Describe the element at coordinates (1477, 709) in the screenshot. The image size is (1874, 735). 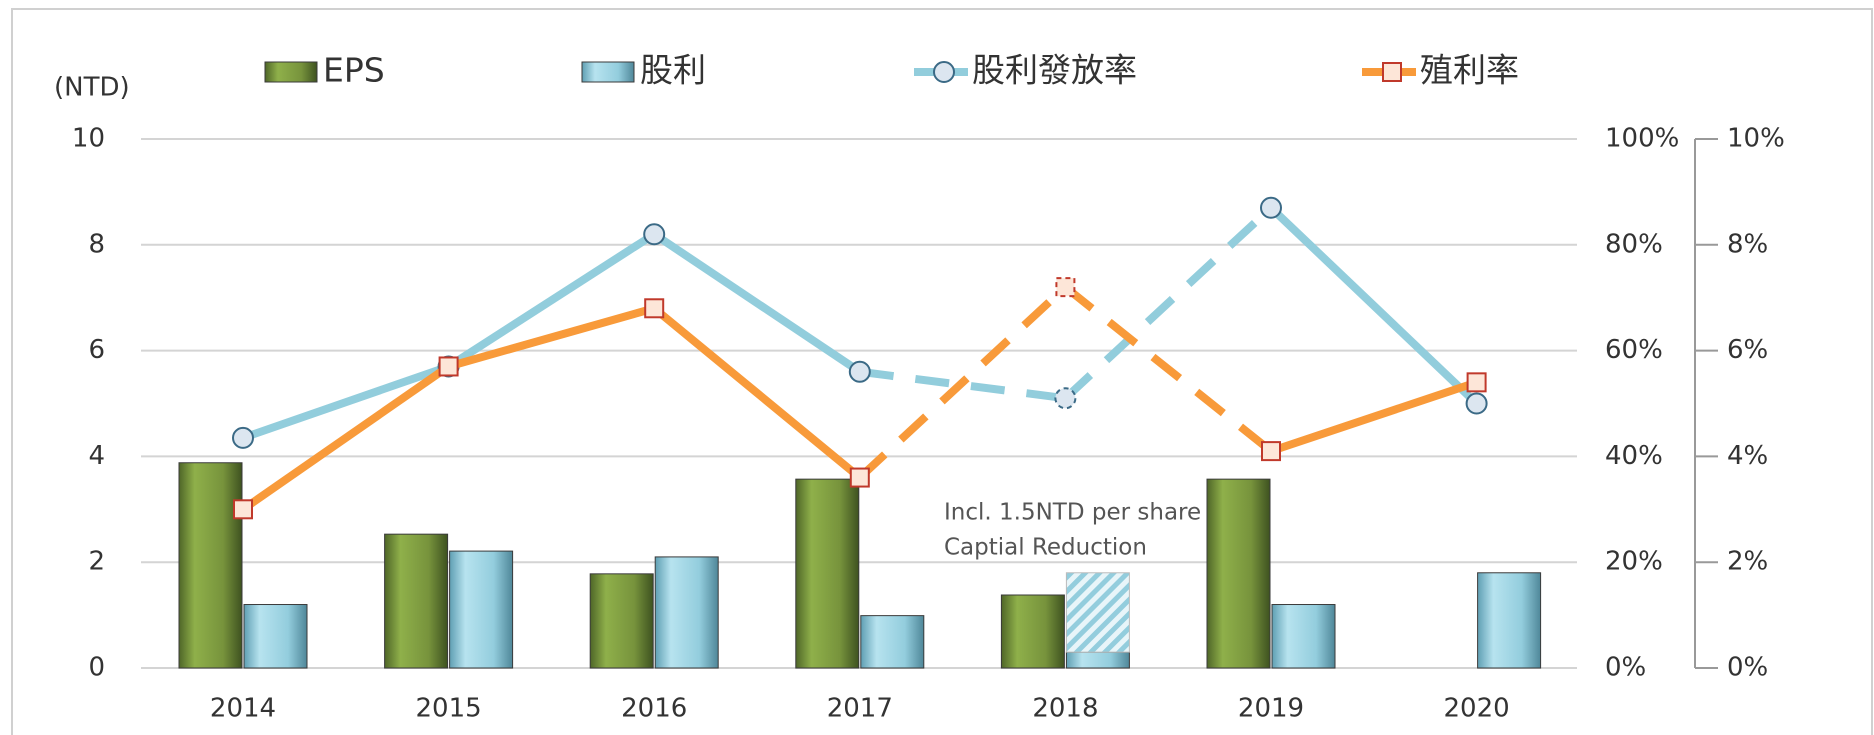
I see `x-tick-label: 2020` at that location.